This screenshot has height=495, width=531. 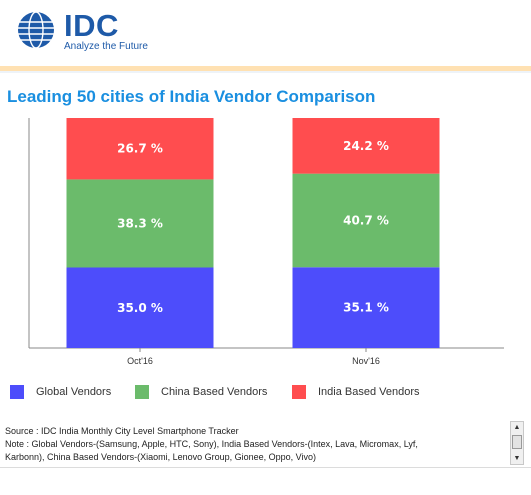 I want to click on data-label: 35.0 %, so click(x=140, y=308).